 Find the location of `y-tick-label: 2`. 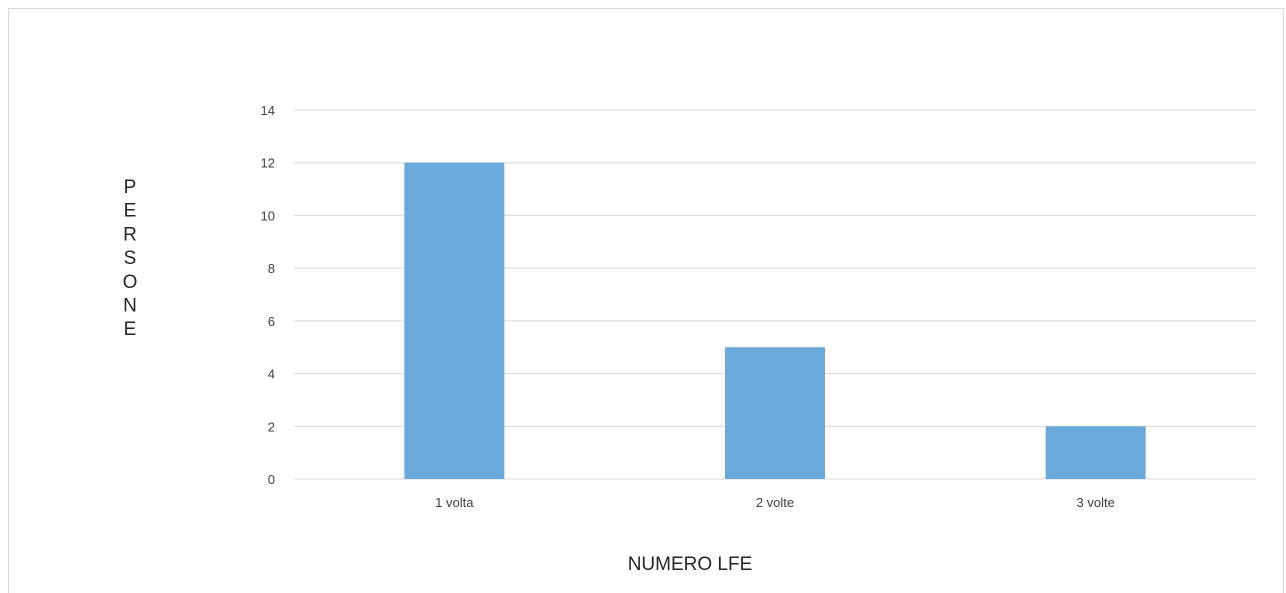

y-tick-label: 2 is located at coordinates (271, 426).